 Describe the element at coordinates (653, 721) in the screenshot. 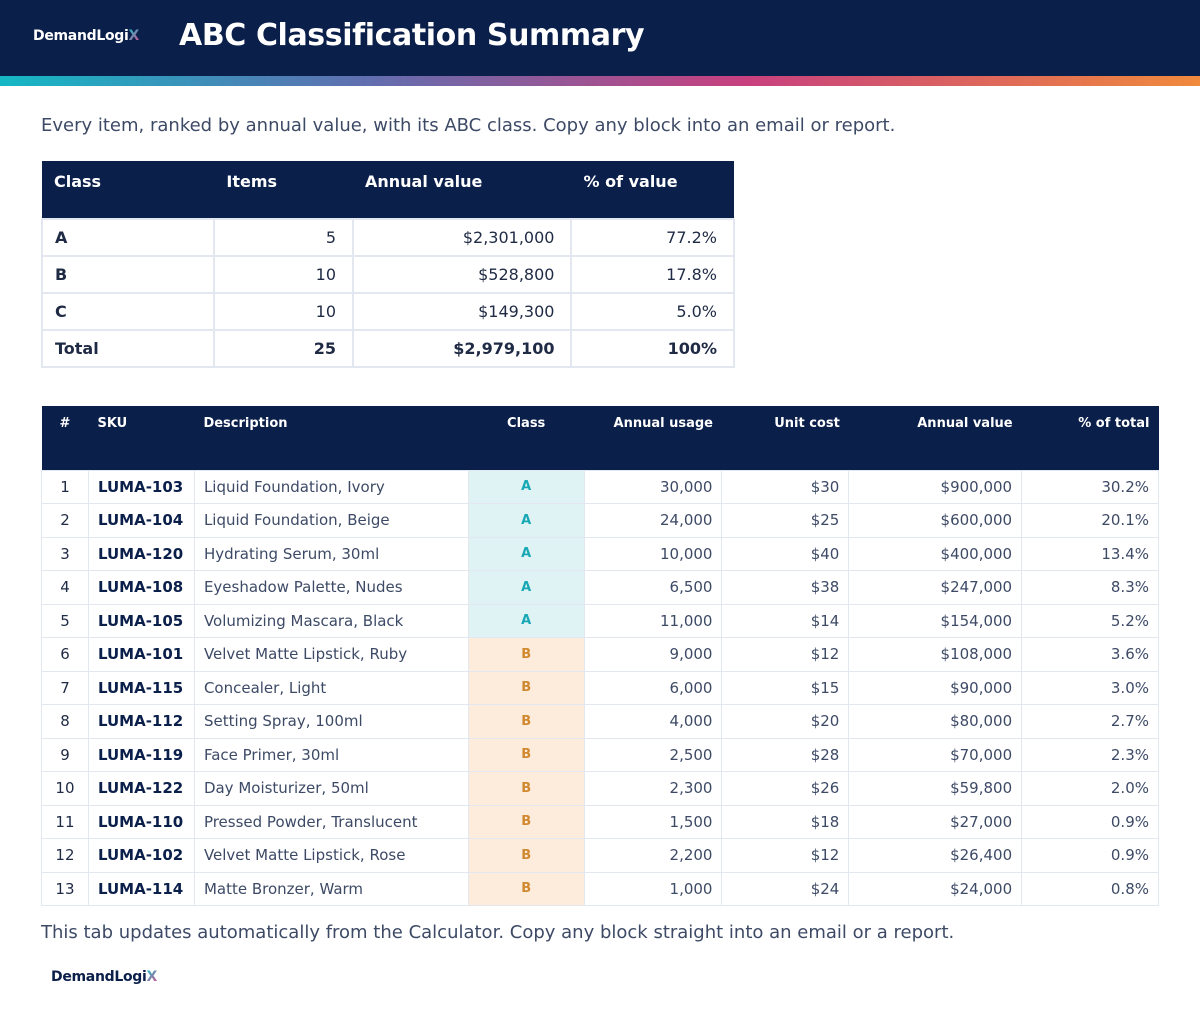

I see `item-usage-cell: 4,000` at that location.